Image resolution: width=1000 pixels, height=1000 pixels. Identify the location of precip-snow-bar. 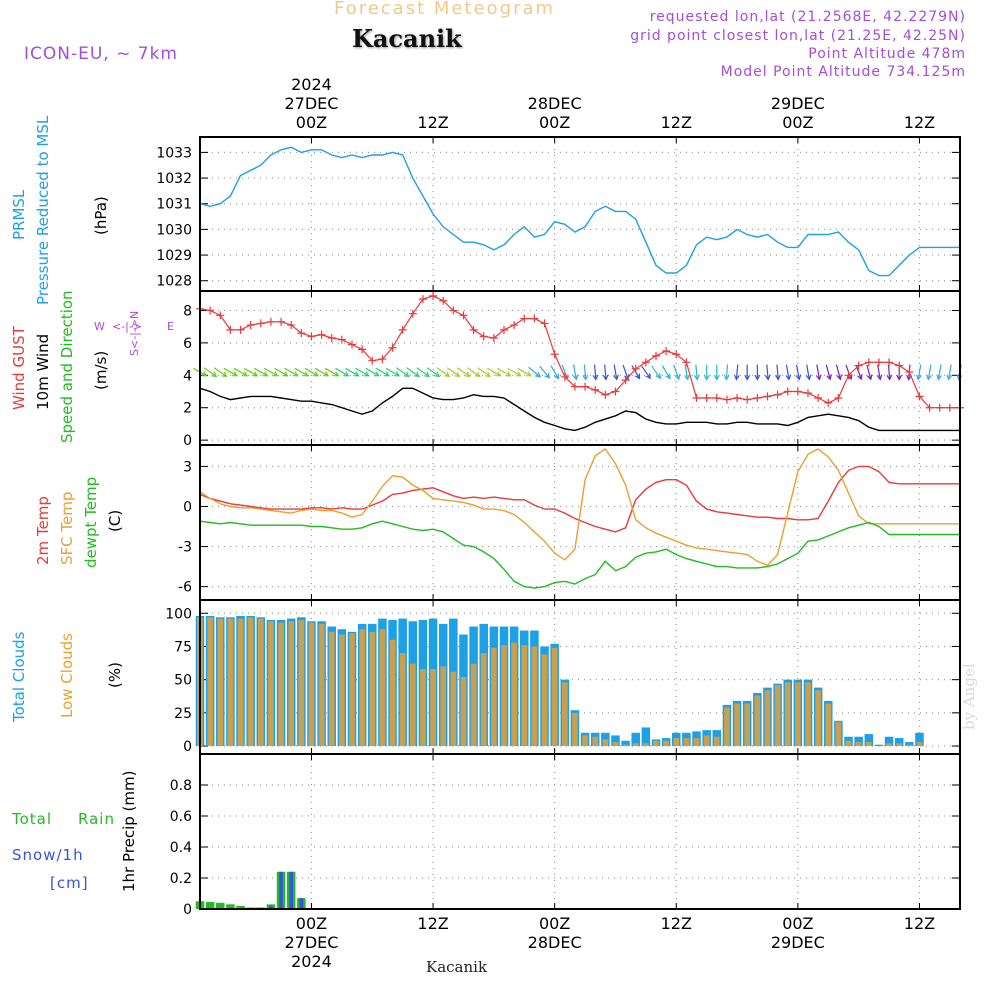
(291, 890).